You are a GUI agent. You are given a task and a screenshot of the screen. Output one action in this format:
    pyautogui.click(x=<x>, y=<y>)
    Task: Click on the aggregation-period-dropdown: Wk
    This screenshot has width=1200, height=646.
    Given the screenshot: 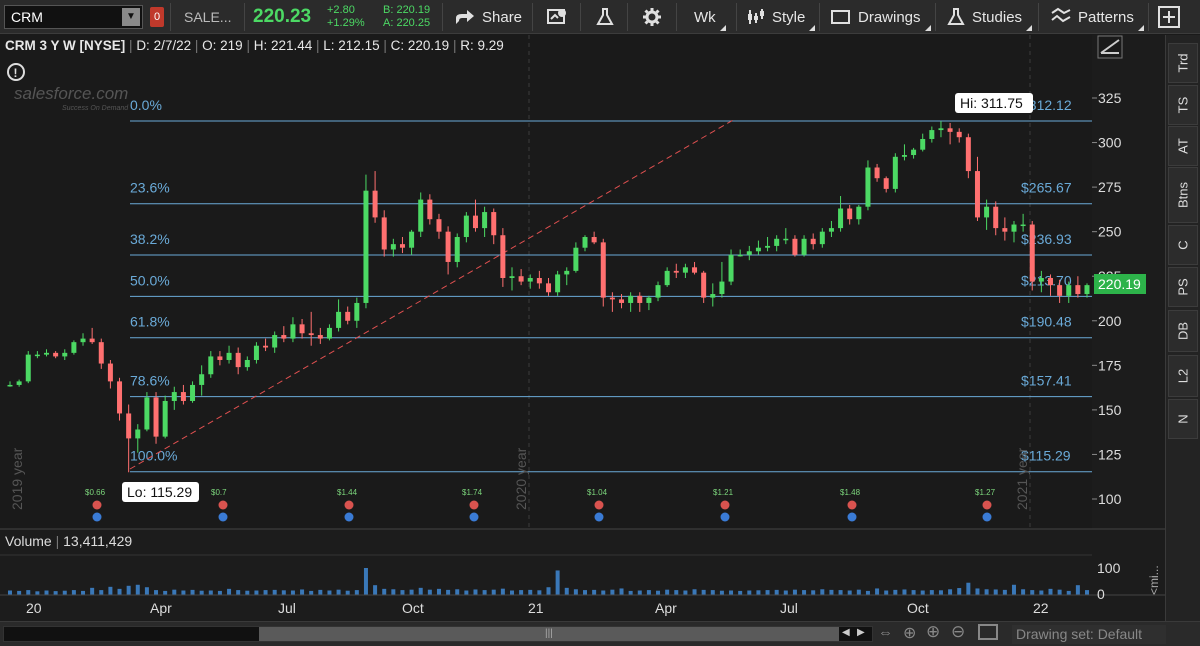 What is the action you would take?
    pyautogui.click(x=710, y=17)
    